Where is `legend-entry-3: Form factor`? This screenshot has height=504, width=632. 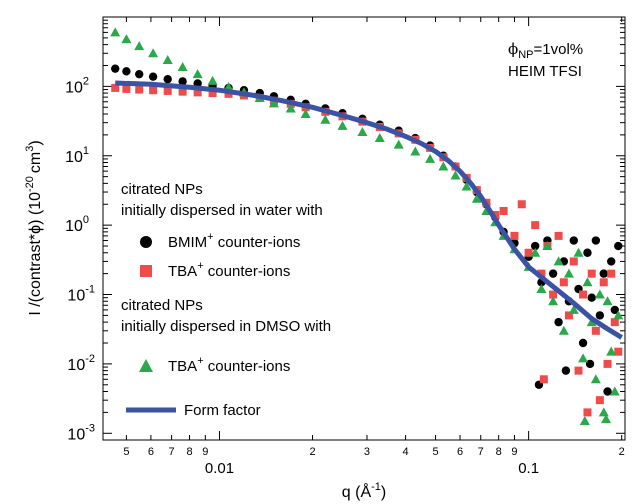
legend-entry-3: Form factor is located at coordinates (222, 410).